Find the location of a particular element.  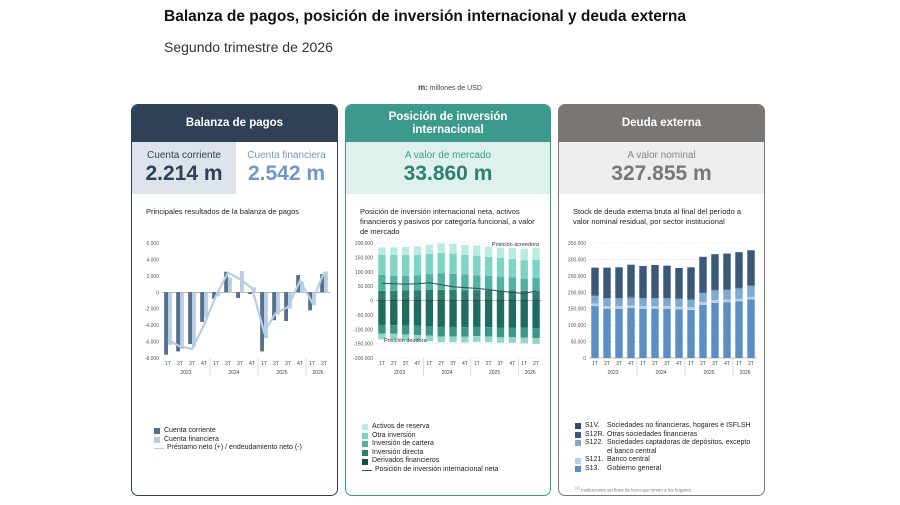

x-year-label: 2024 is located at coordinates (233, 373).